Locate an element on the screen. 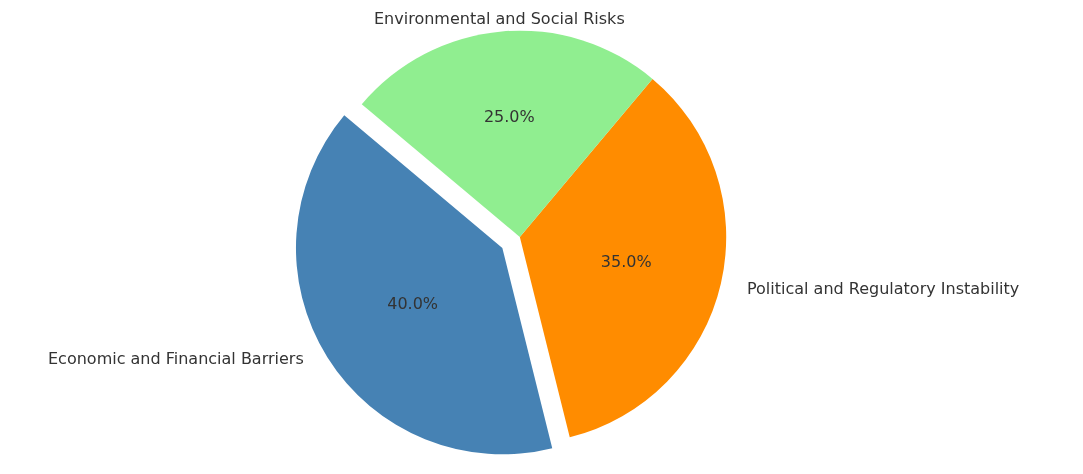 This screenshot has width=1083, height=474. data-label: 25.0% is located at coordinates (509, 117).